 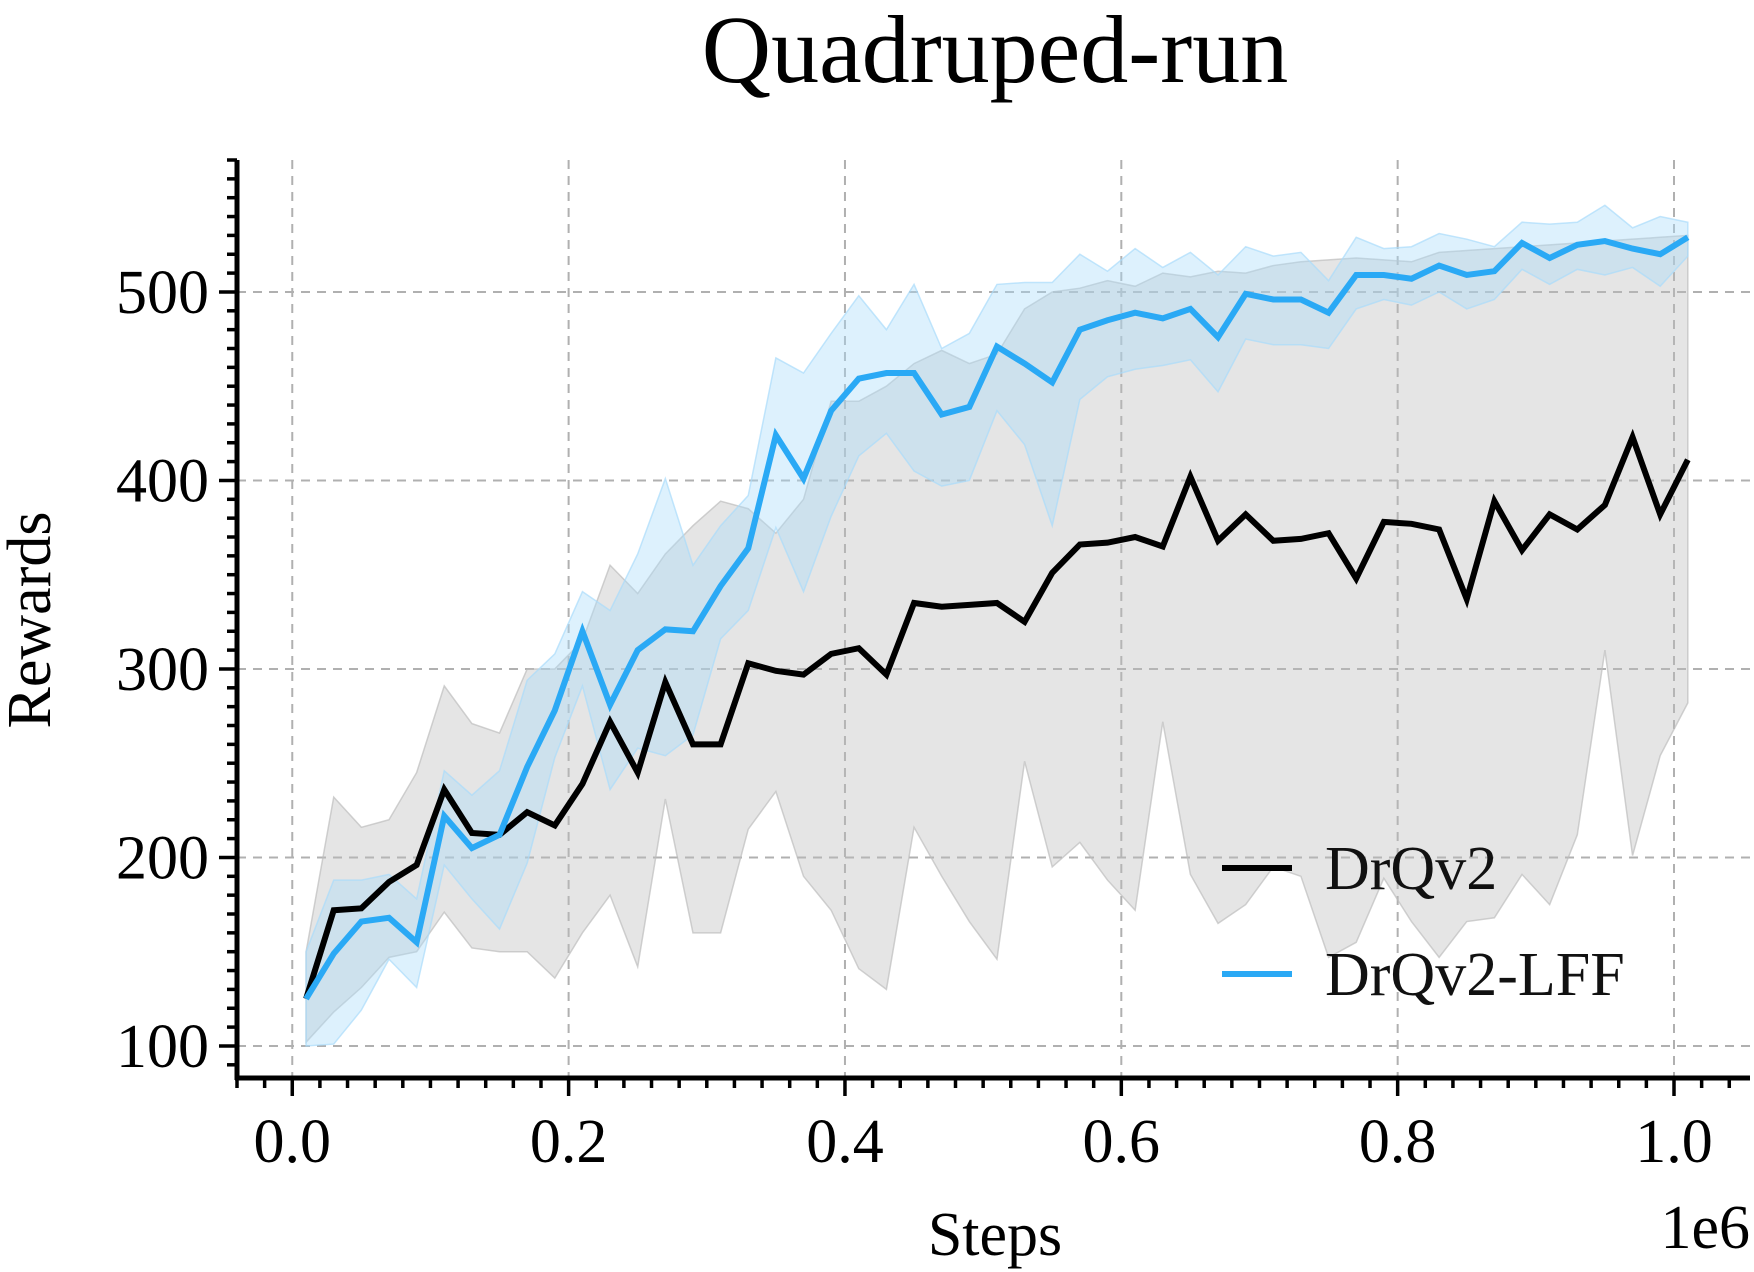 I want to click on legend: DrQv2 DrQv2-LFF, so click(x=1423, y=922).